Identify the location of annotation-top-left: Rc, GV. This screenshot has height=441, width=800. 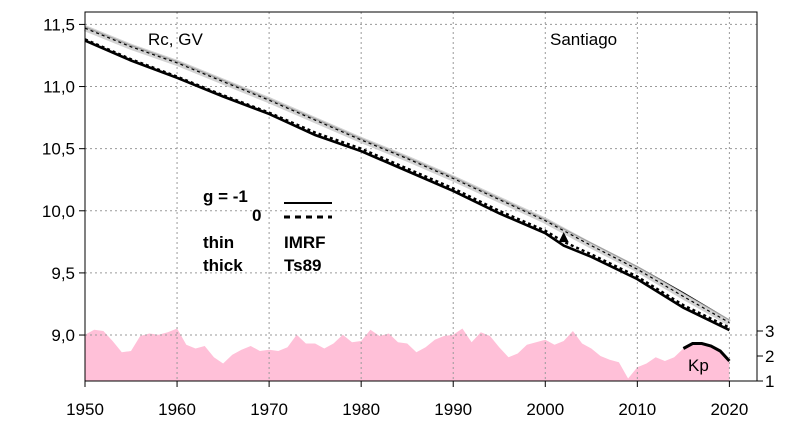
(175, 39).